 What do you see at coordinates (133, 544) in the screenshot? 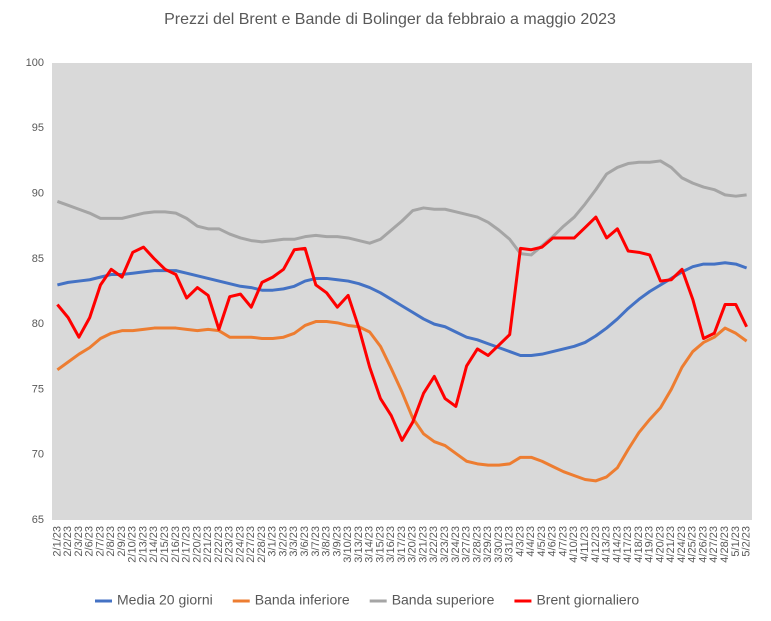
I see `x-tick-label: 2/10/23` at bounding box center [133, 544].